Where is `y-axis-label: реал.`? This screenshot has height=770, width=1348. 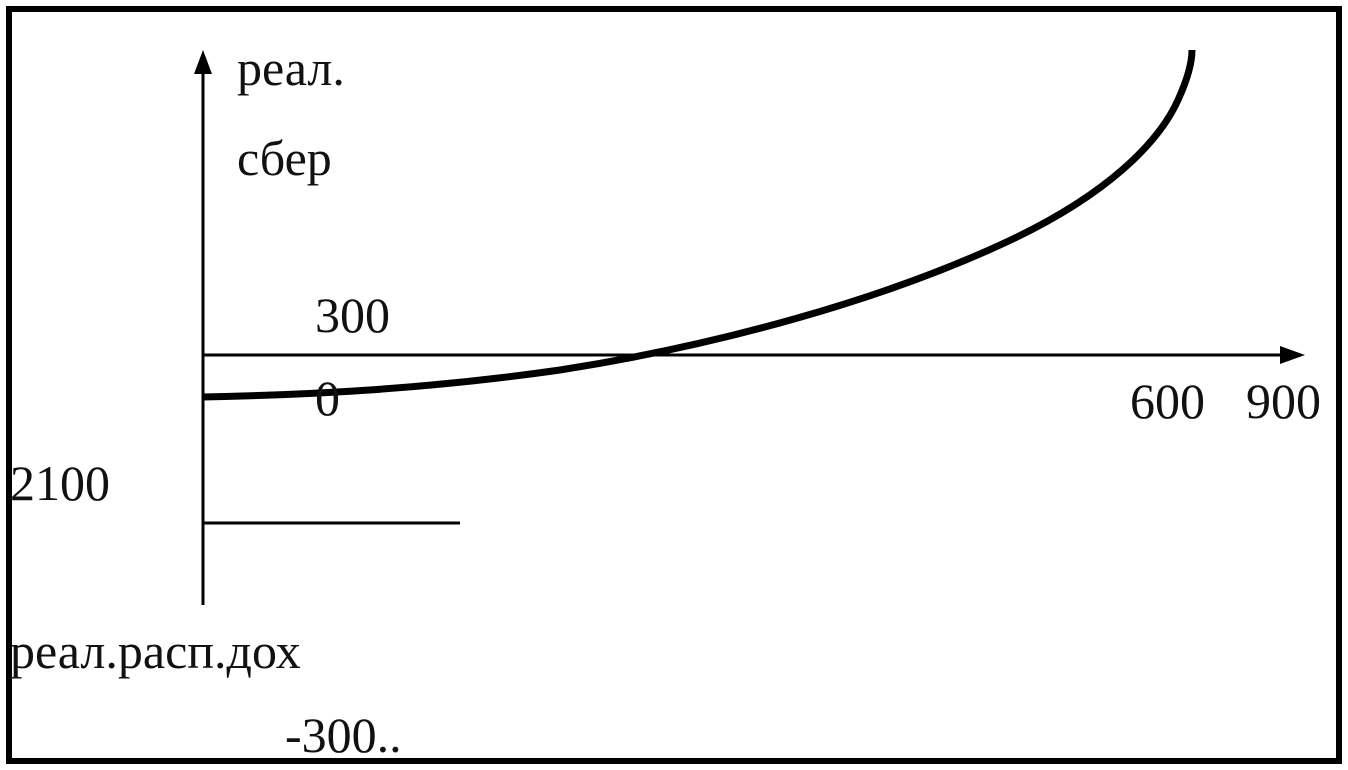
y-axis-label: реал. is located at coordinates (291, 68).